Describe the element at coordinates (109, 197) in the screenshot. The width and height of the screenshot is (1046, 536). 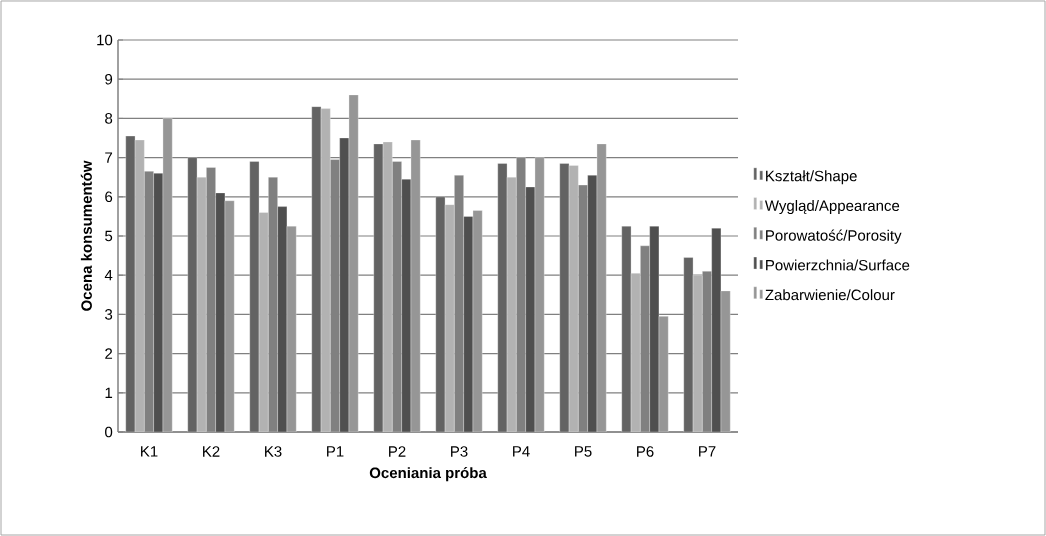
I see `y-tick-label: 6` at that location.